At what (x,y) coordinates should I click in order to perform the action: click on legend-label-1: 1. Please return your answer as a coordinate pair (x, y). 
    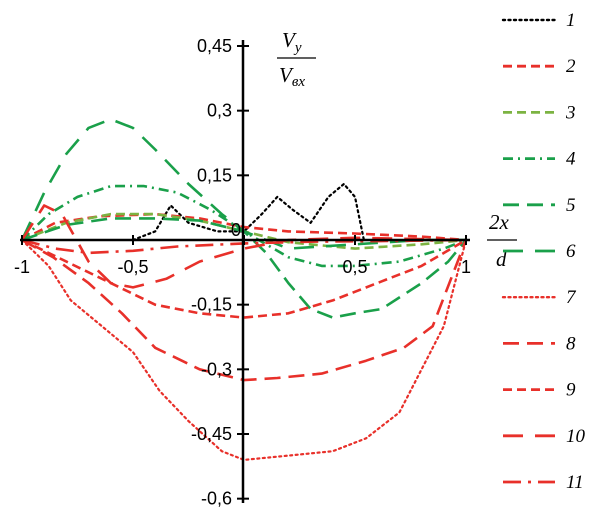
    Looking at the image, I should click on (571, 20).